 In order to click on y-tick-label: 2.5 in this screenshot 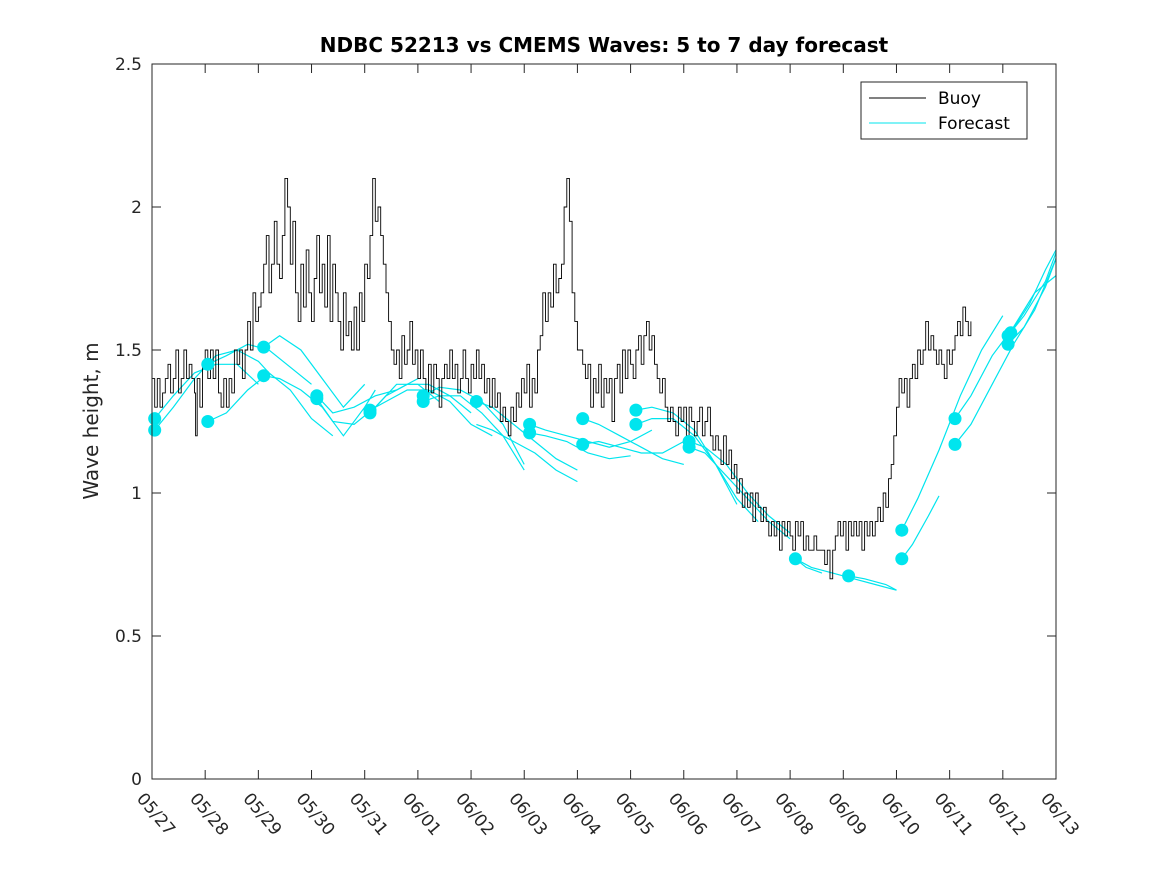, I will do `click(128, 65)`.